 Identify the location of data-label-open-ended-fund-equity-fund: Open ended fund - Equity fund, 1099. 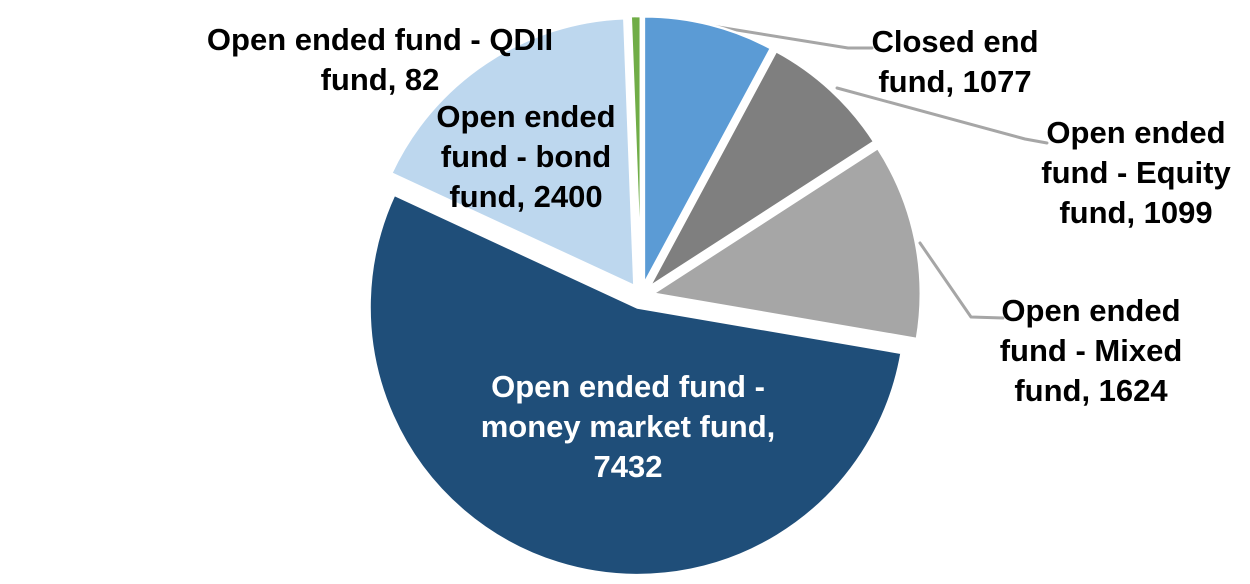
(1136, 172).